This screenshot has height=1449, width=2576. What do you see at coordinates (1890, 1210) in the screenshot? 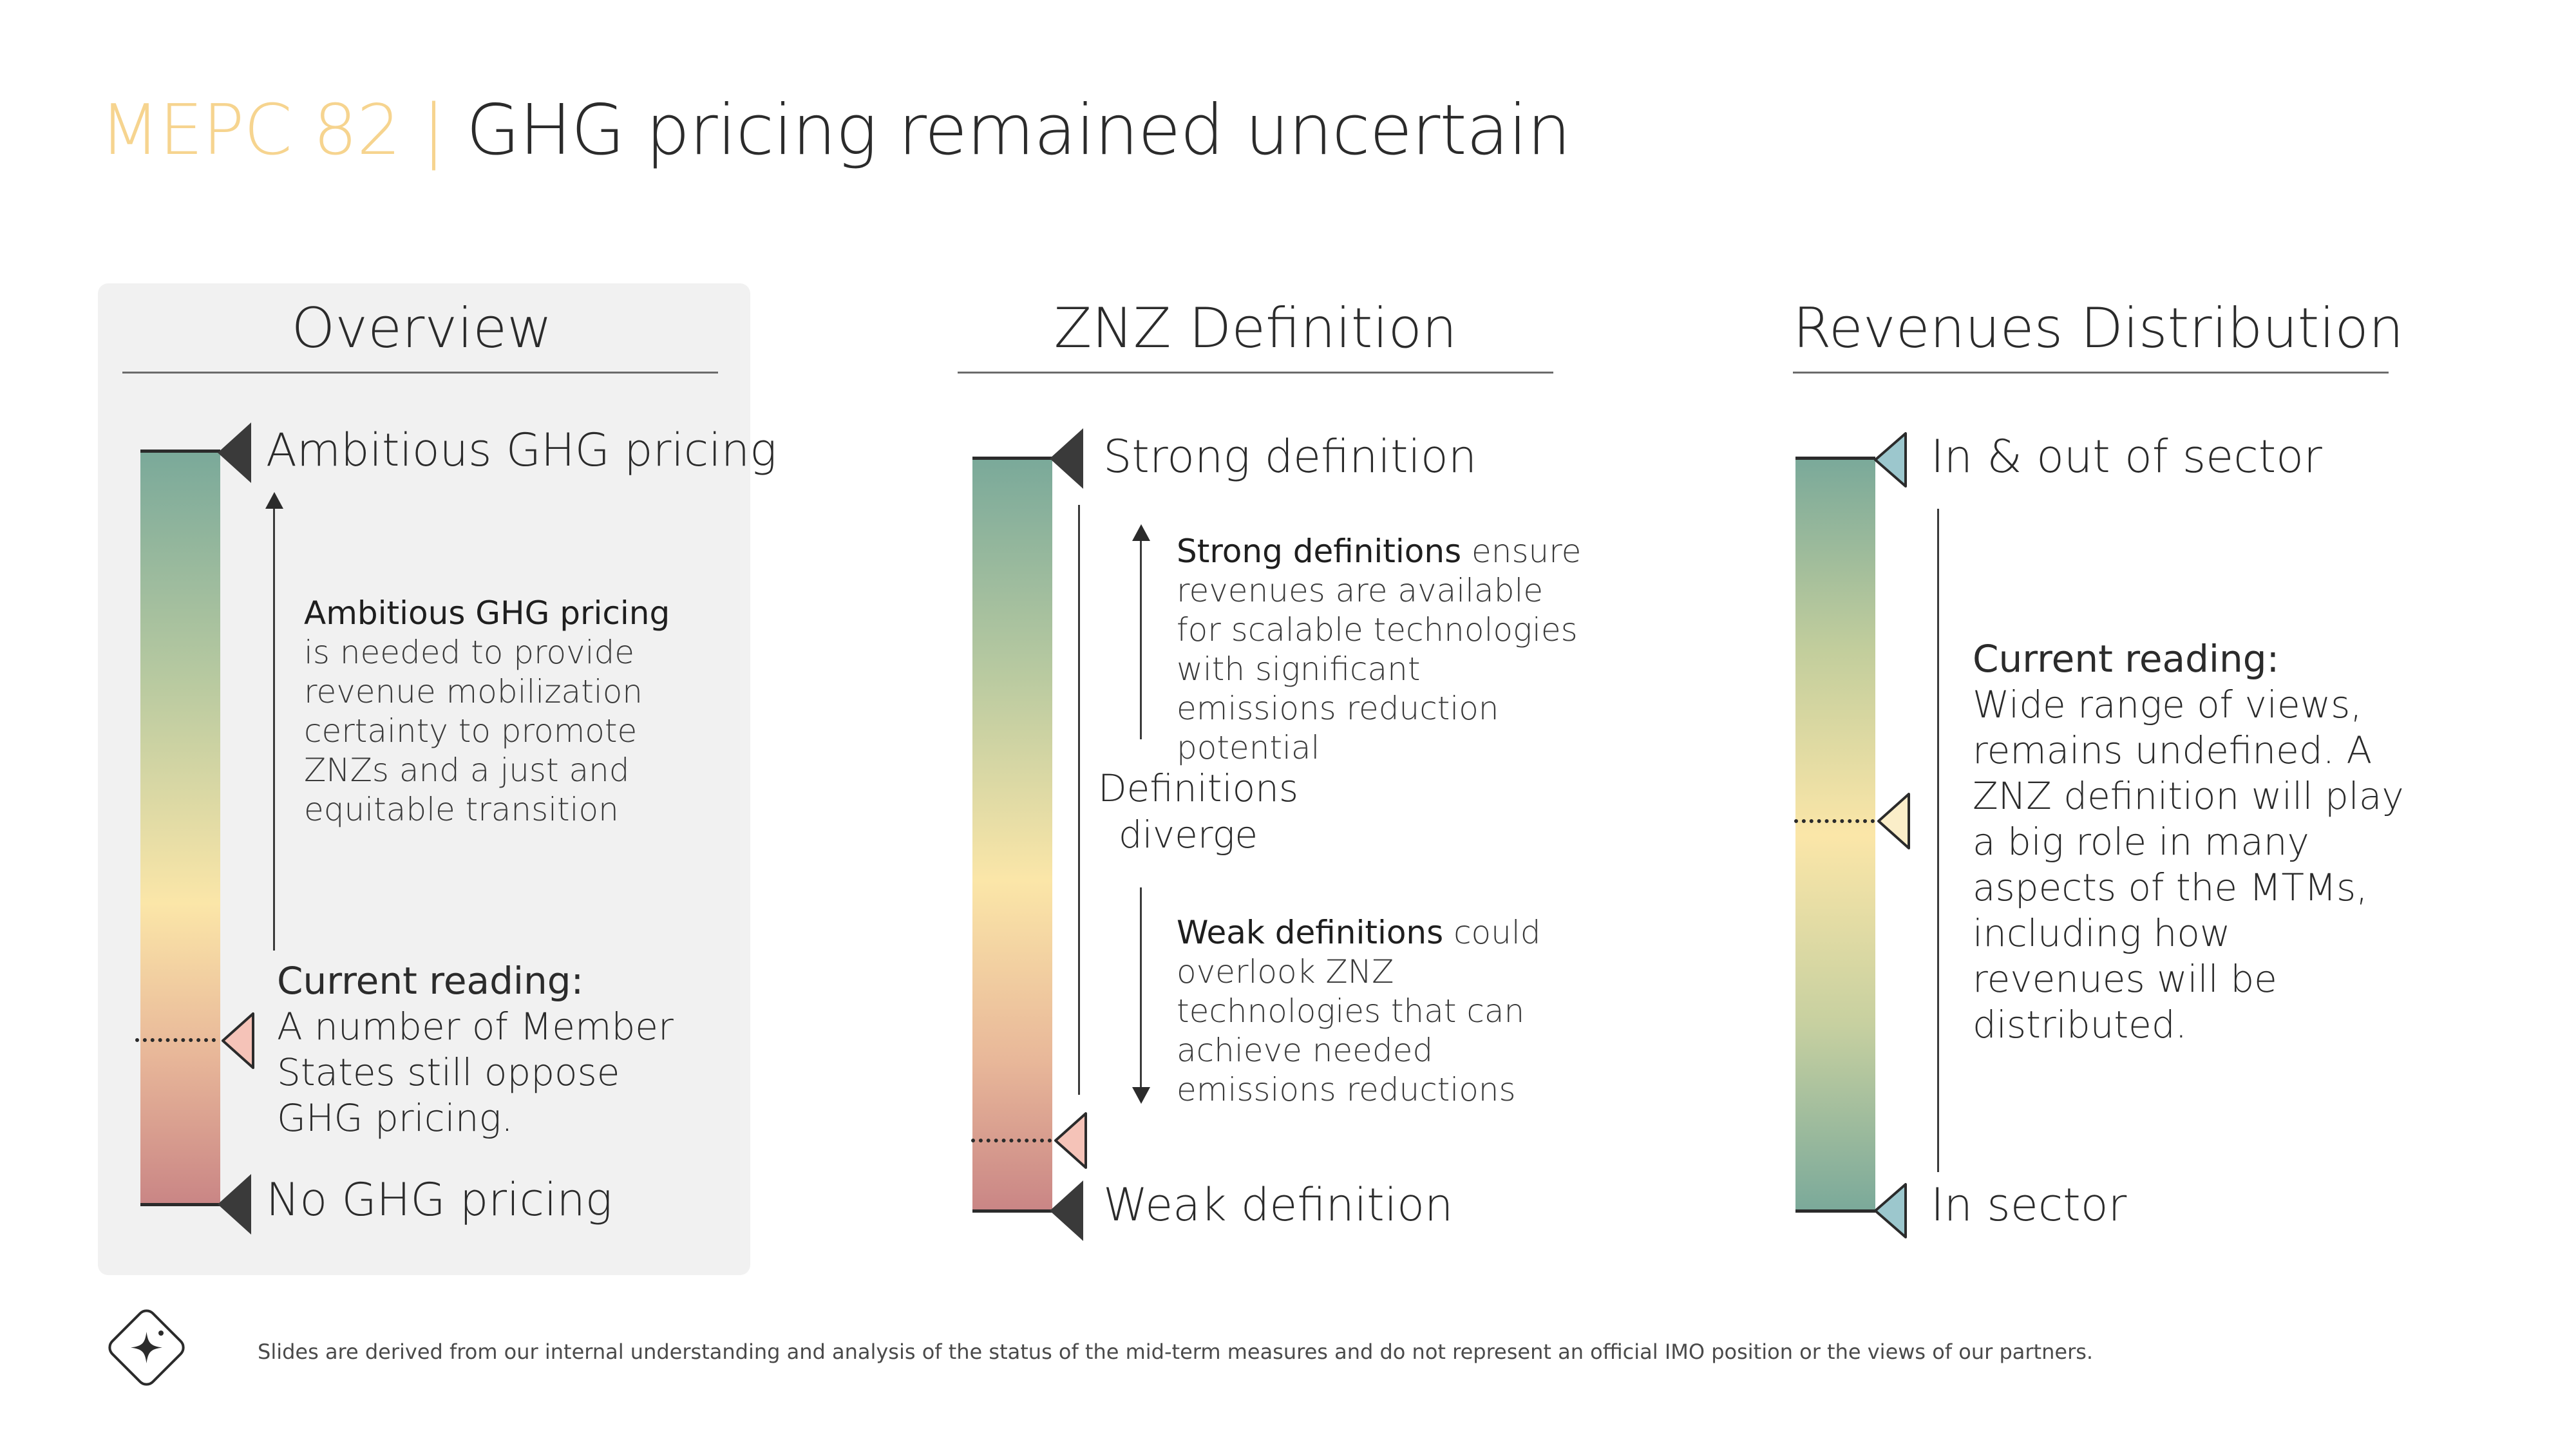
I see `revenues-bottom-marker-icon` at bounding box center [1890, 1210].